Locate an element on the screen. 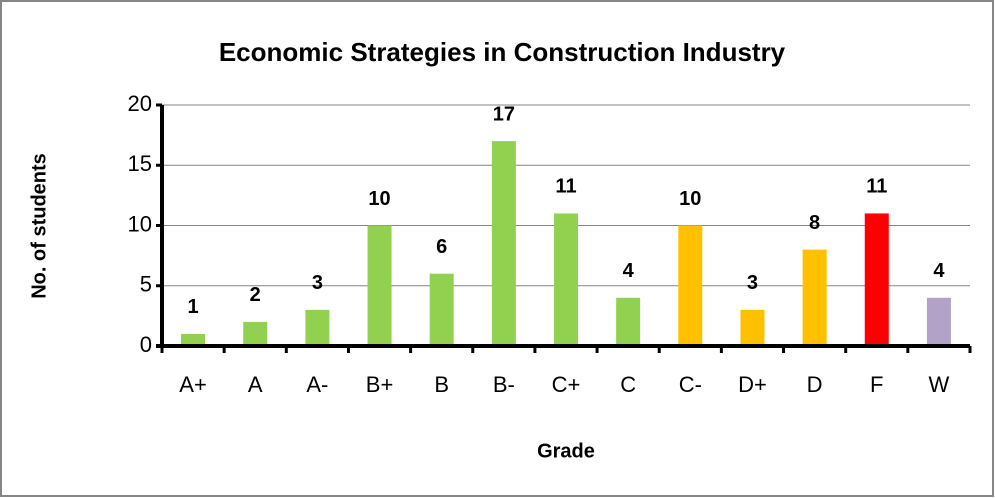 Image resolution: width=995 pixels, height=498 pixels. x-tick-label: F is located at coordinates (876, 384).